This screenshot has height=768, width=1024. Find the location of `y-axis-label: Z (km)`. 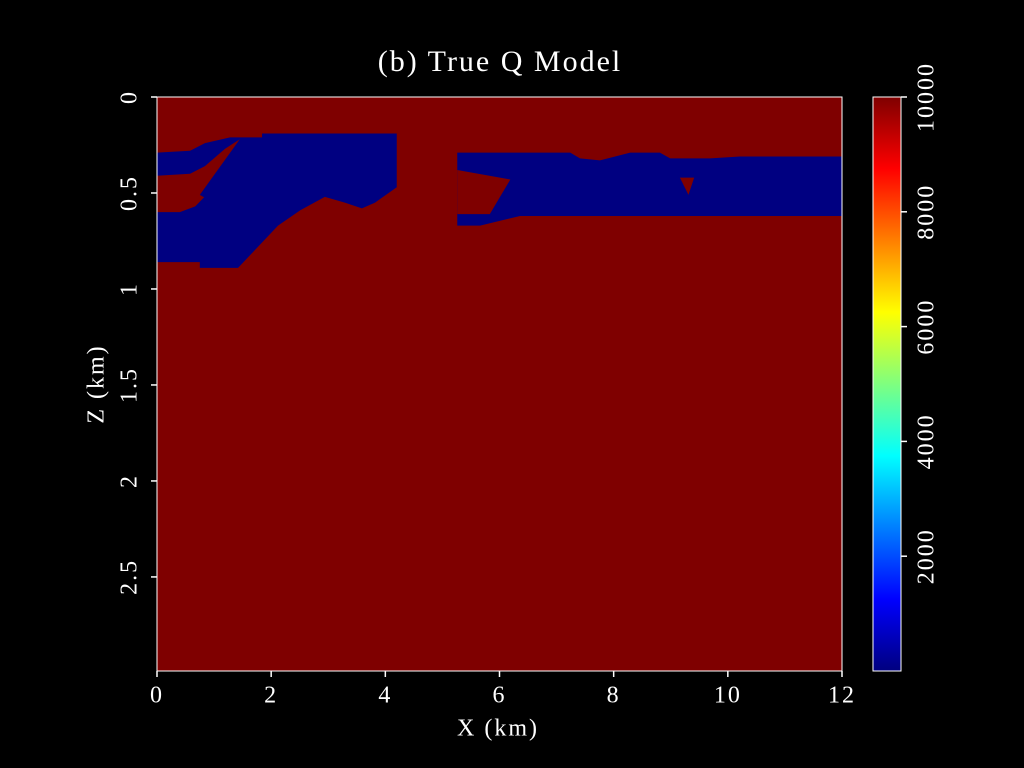

y-axis-label: Z (km) is located at coordinates (97, 383).